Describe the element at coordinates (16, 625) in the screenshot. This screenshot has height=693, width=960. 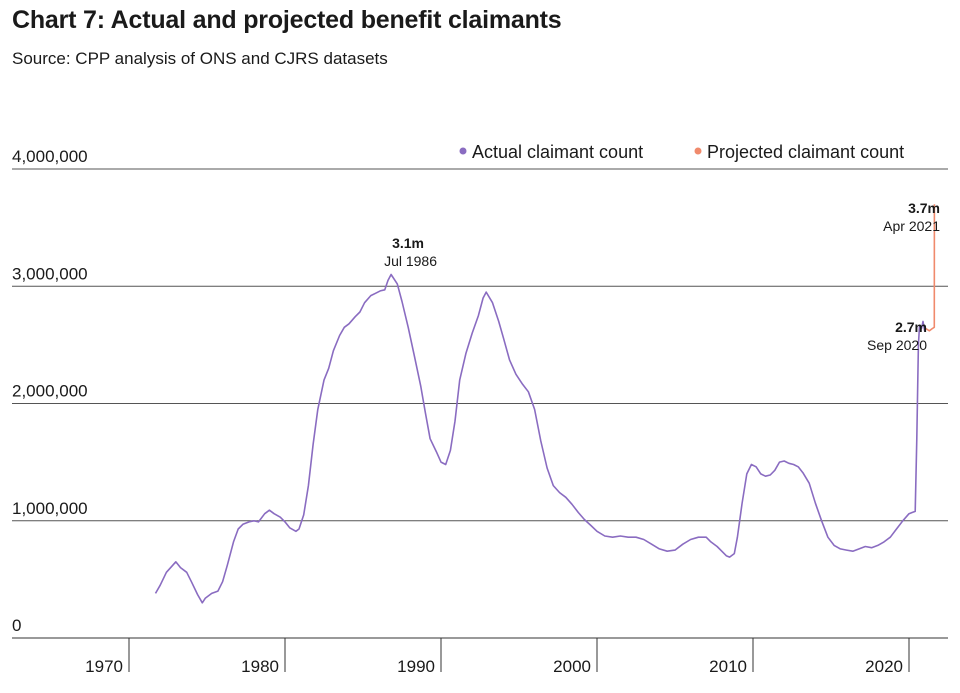
I see `y-tick-label: 0` at that location.